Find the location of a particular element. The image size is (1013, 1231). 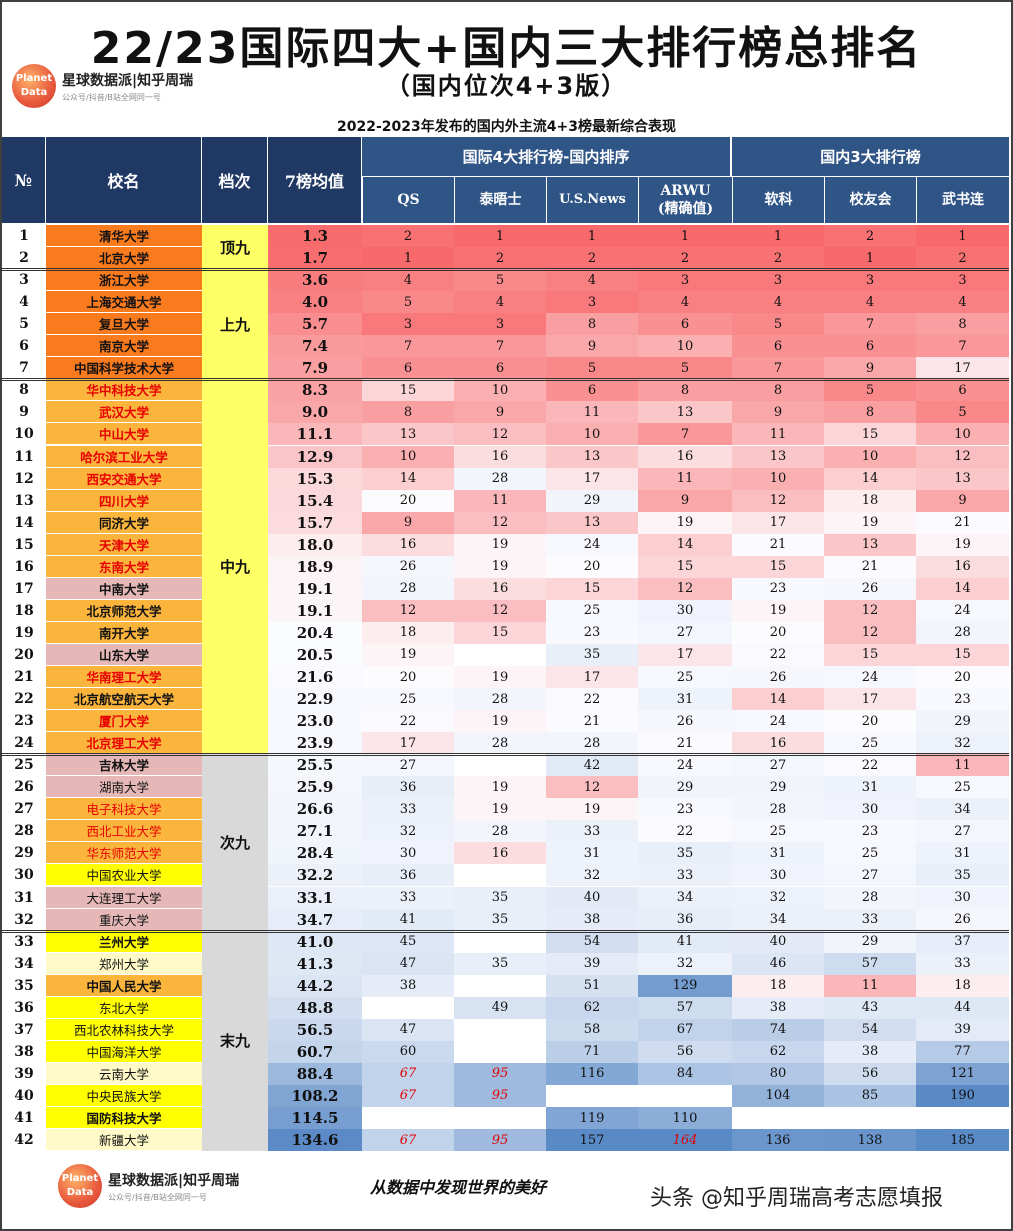

rank-usn-value: 3 is located at coordinates (592, 302).